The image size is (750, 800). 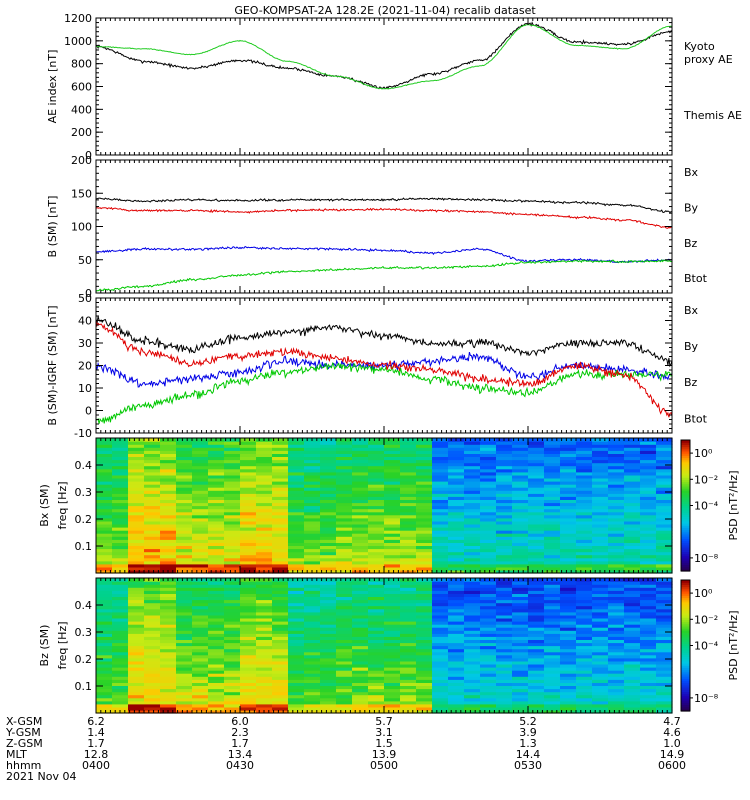 What do you see at coordinates (41, 776) in the screenshot?
I see `orbit-date: 2021 Nov 04` at bounding box center [41, 776].